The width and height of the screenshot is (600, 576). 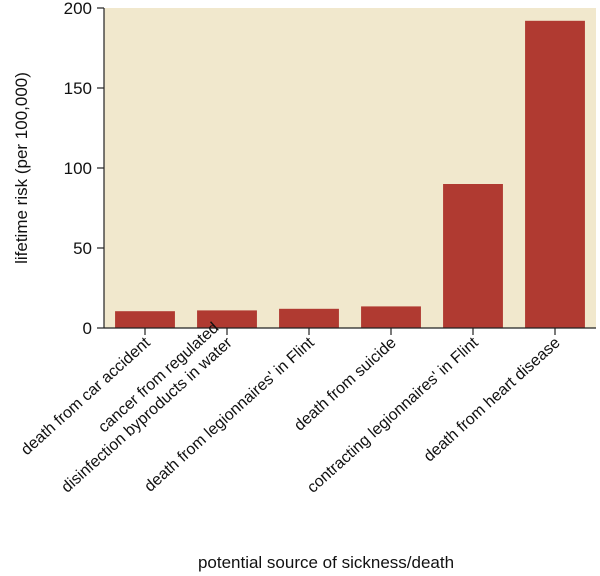 What do you see at coordinates (78, 168) in the screenshot?
I see `y-tick-label: 100` at bounding box center [78, 168].